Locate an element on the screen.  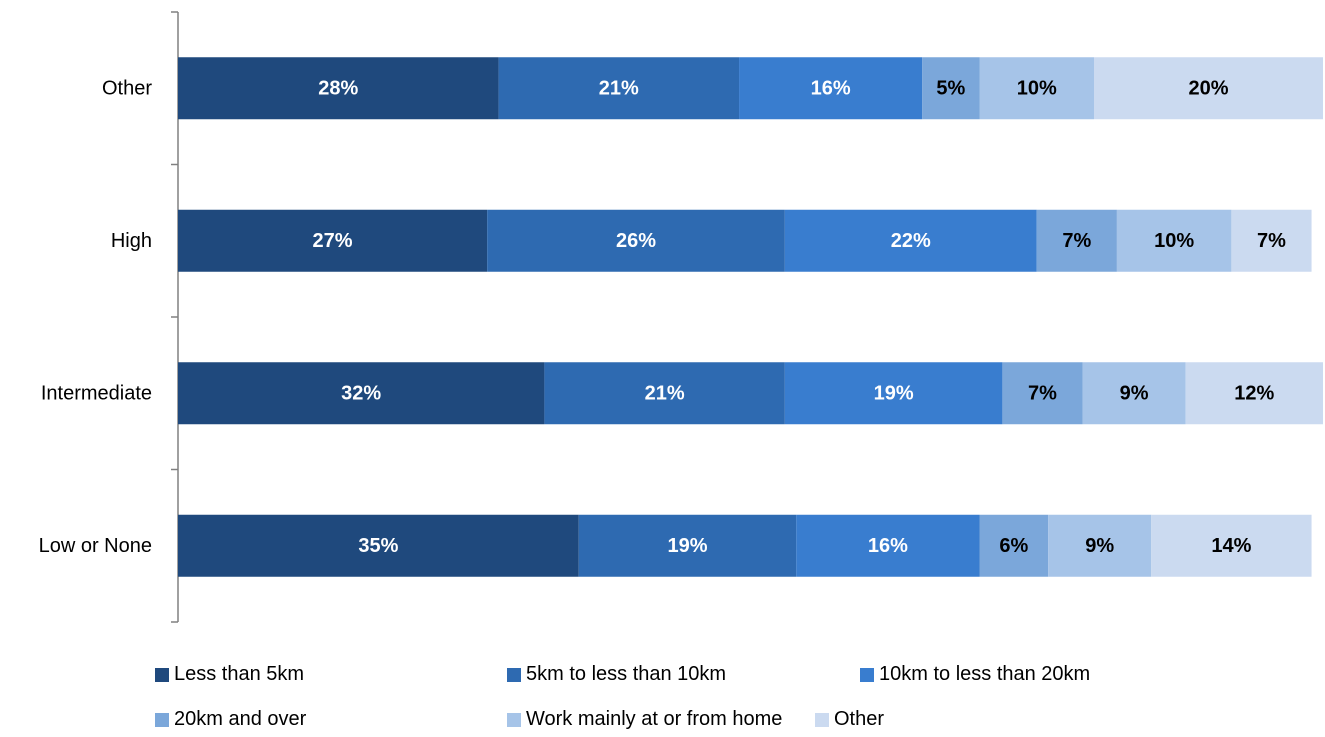
data-label: 22% is located at coordinates (911, 241).